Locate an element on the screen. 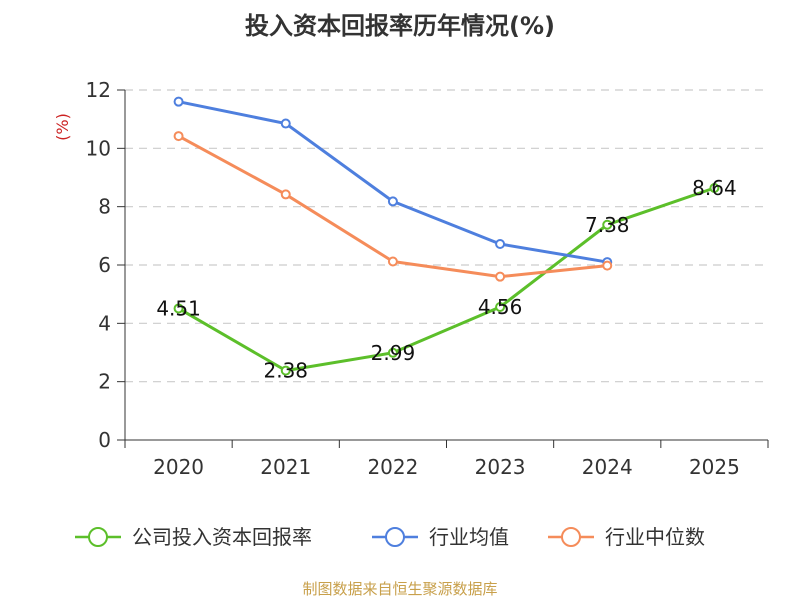  x-tick-label: 2024 is located at coordinates (607, 467).